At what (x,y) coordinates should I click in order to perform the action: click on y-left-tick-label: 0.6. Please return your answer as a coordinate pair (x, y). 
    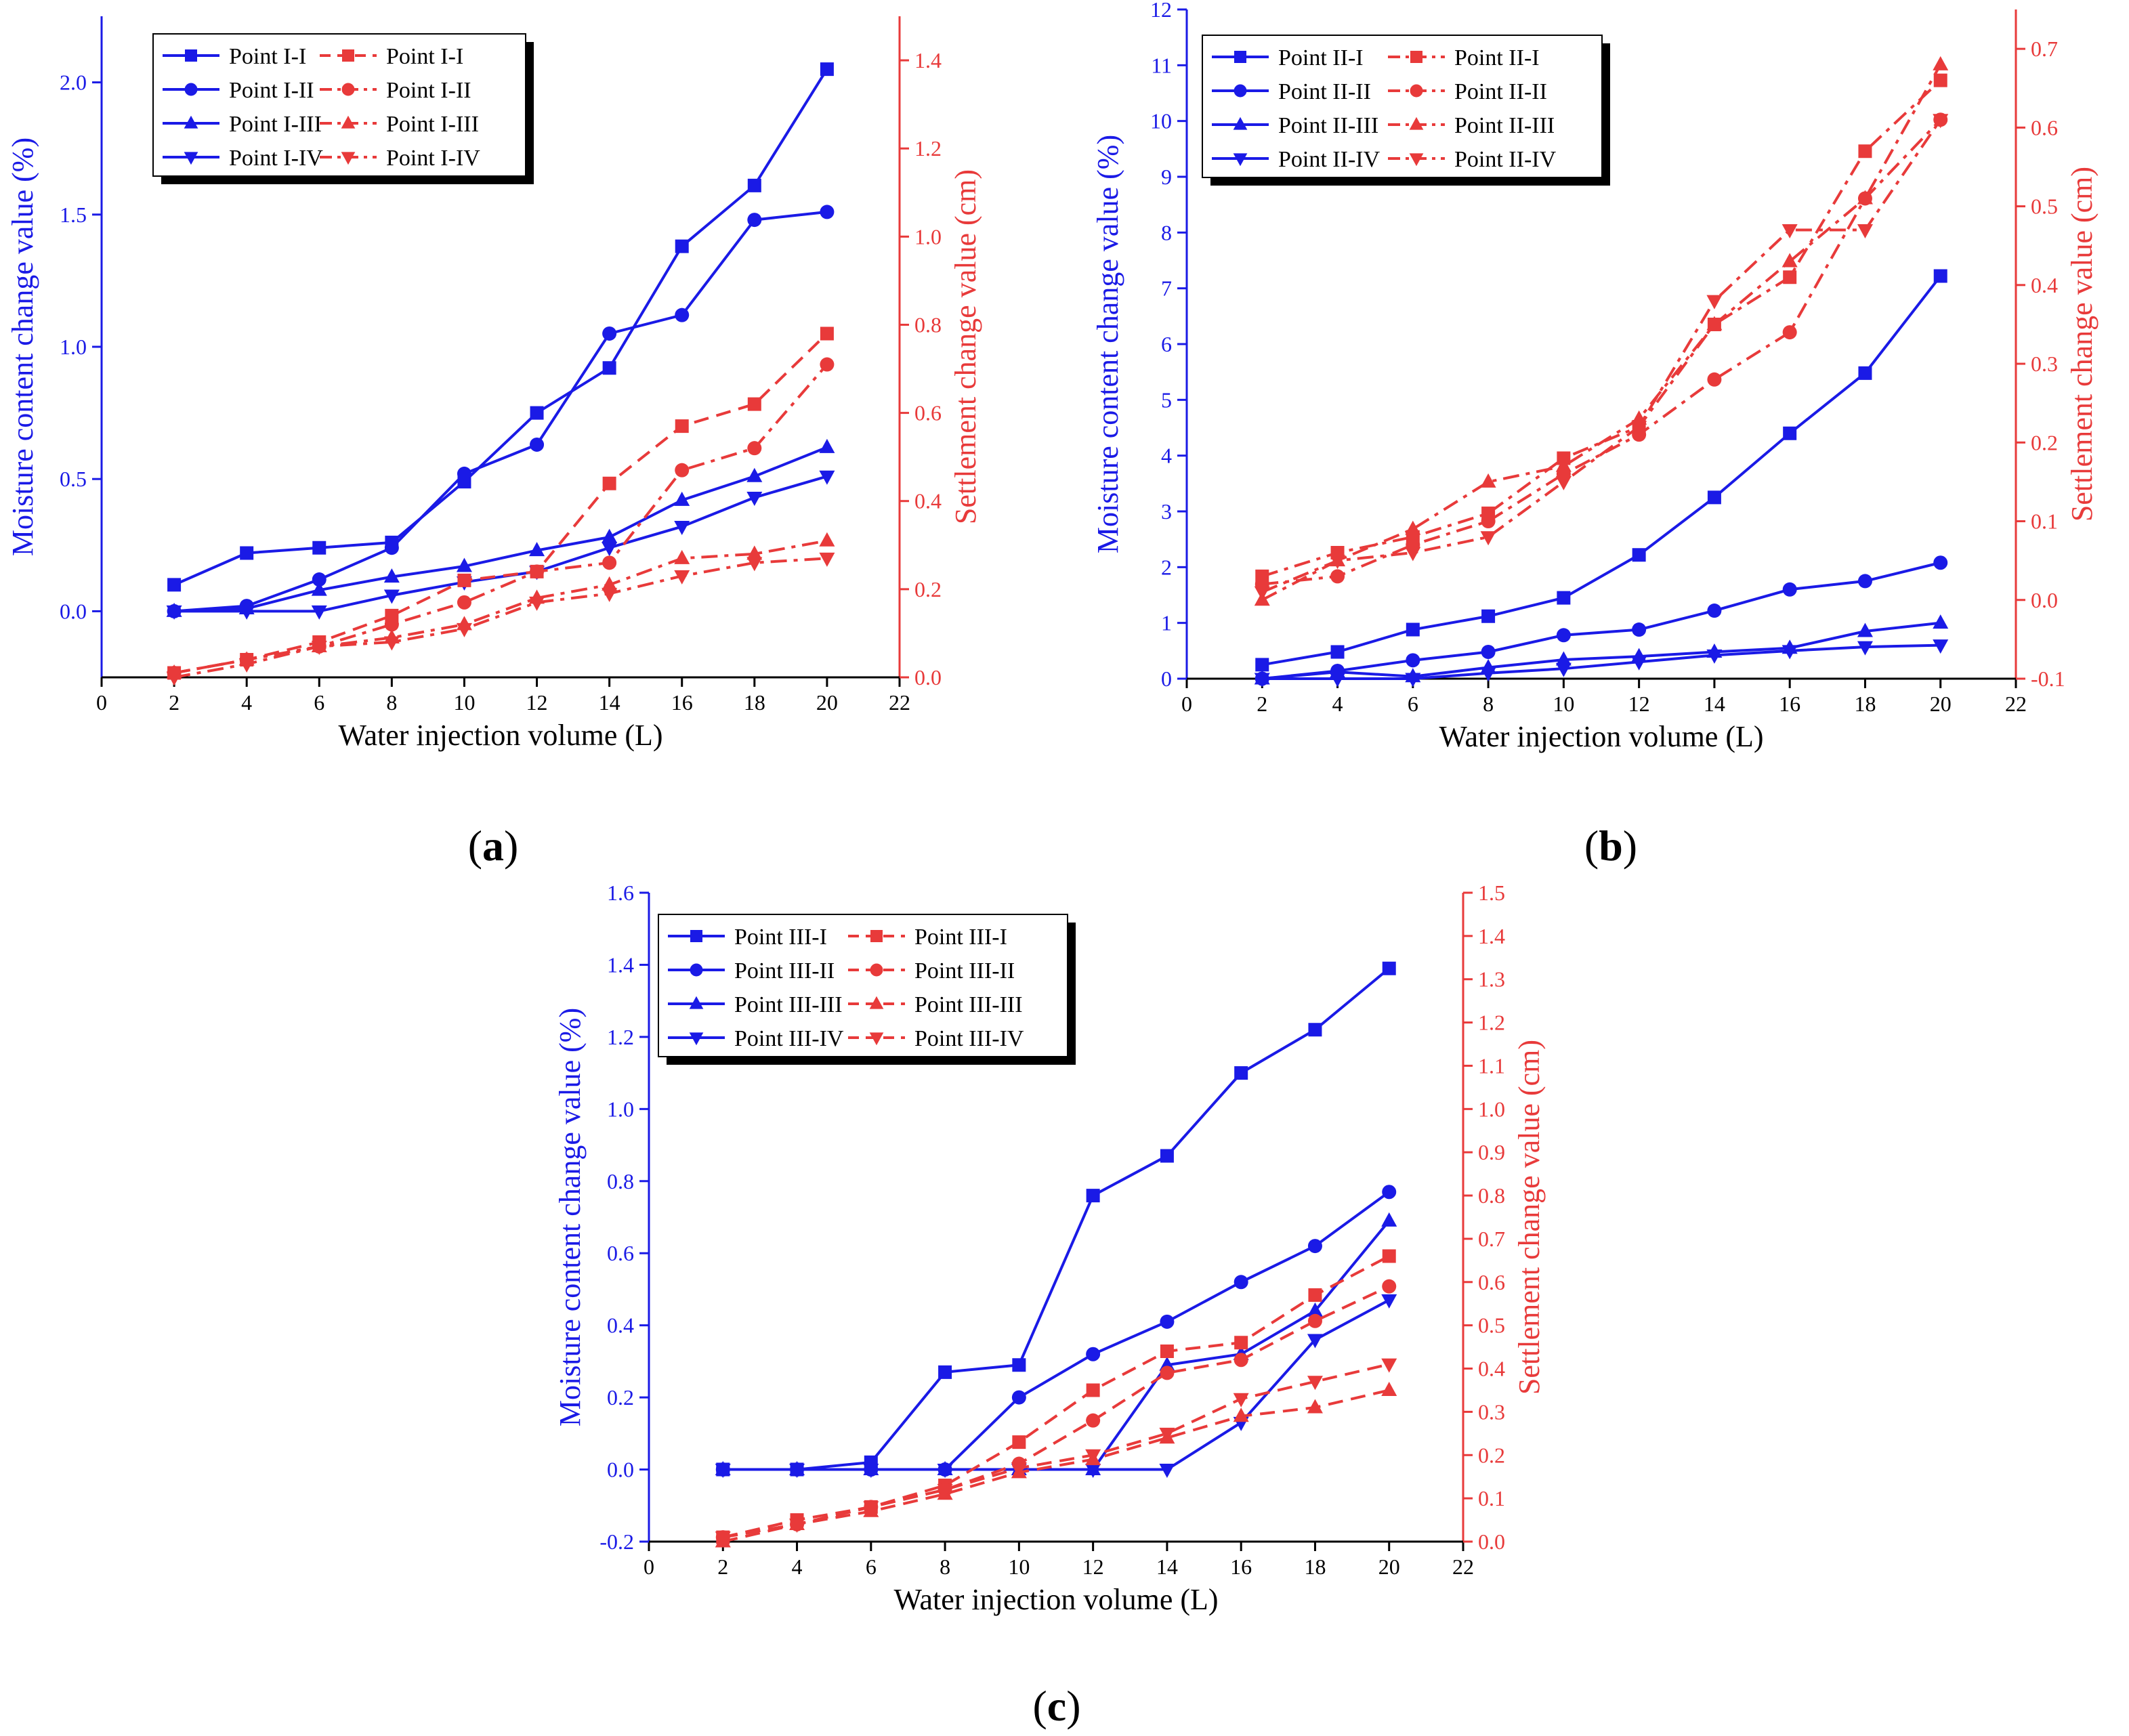
    Looking at the image, I should click on (620, 1253).